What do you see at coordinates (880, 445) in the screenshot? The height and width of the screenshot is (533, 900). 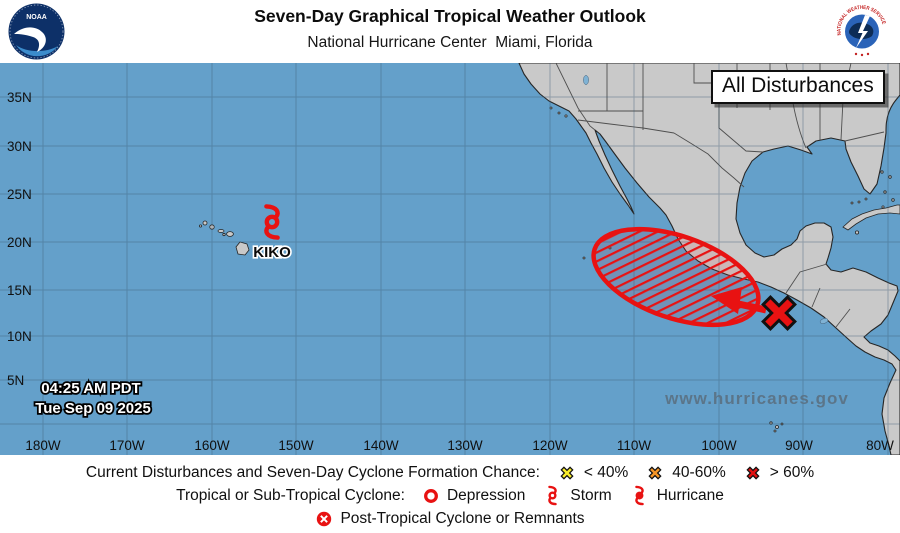 I see `svg-text: 80W` at bounding box center [880, 445].